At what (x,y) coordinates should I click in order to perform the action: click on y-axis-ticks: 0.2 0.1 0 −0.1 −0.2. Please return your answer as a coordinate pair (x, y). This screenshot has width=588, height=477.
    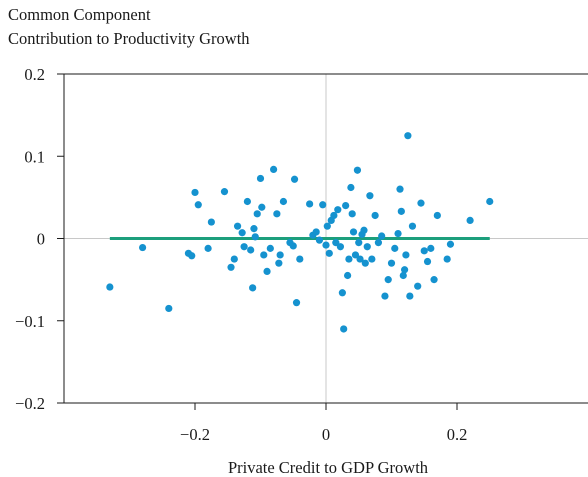
    Looking at the image, I should click on (39, 239).